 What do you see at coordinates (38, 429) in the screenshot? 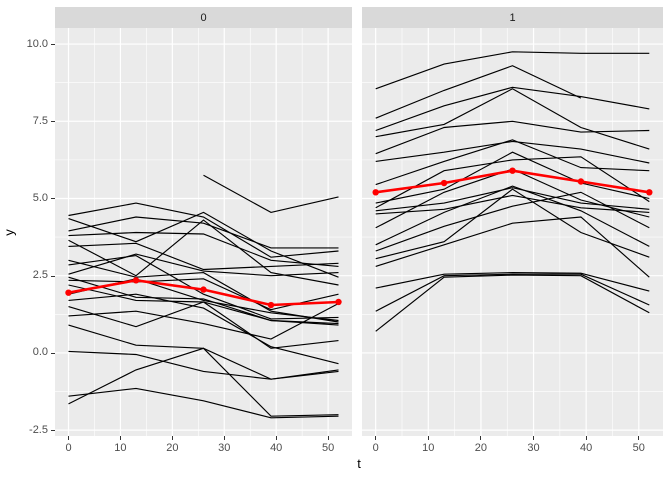
I see `y-tick-label: -2.5` at bounding box center [38, 429].